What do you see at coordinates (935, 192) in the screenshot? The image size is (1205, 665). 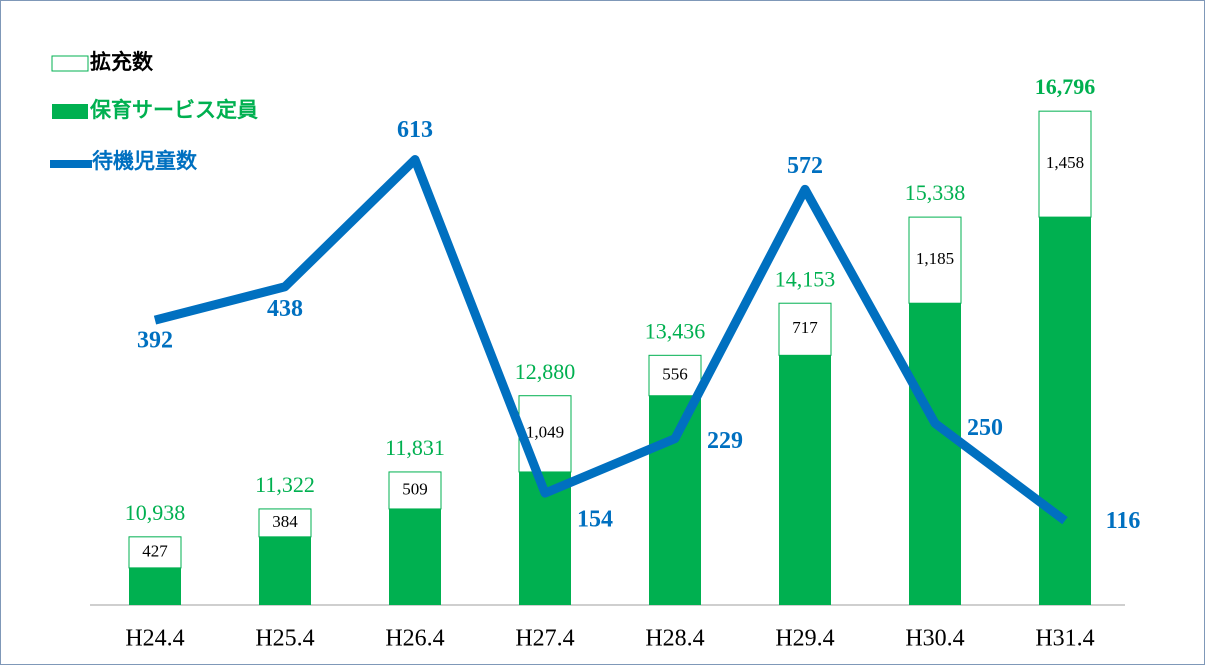 I see `total-label: 15,338` at bounding box center [935, 192].